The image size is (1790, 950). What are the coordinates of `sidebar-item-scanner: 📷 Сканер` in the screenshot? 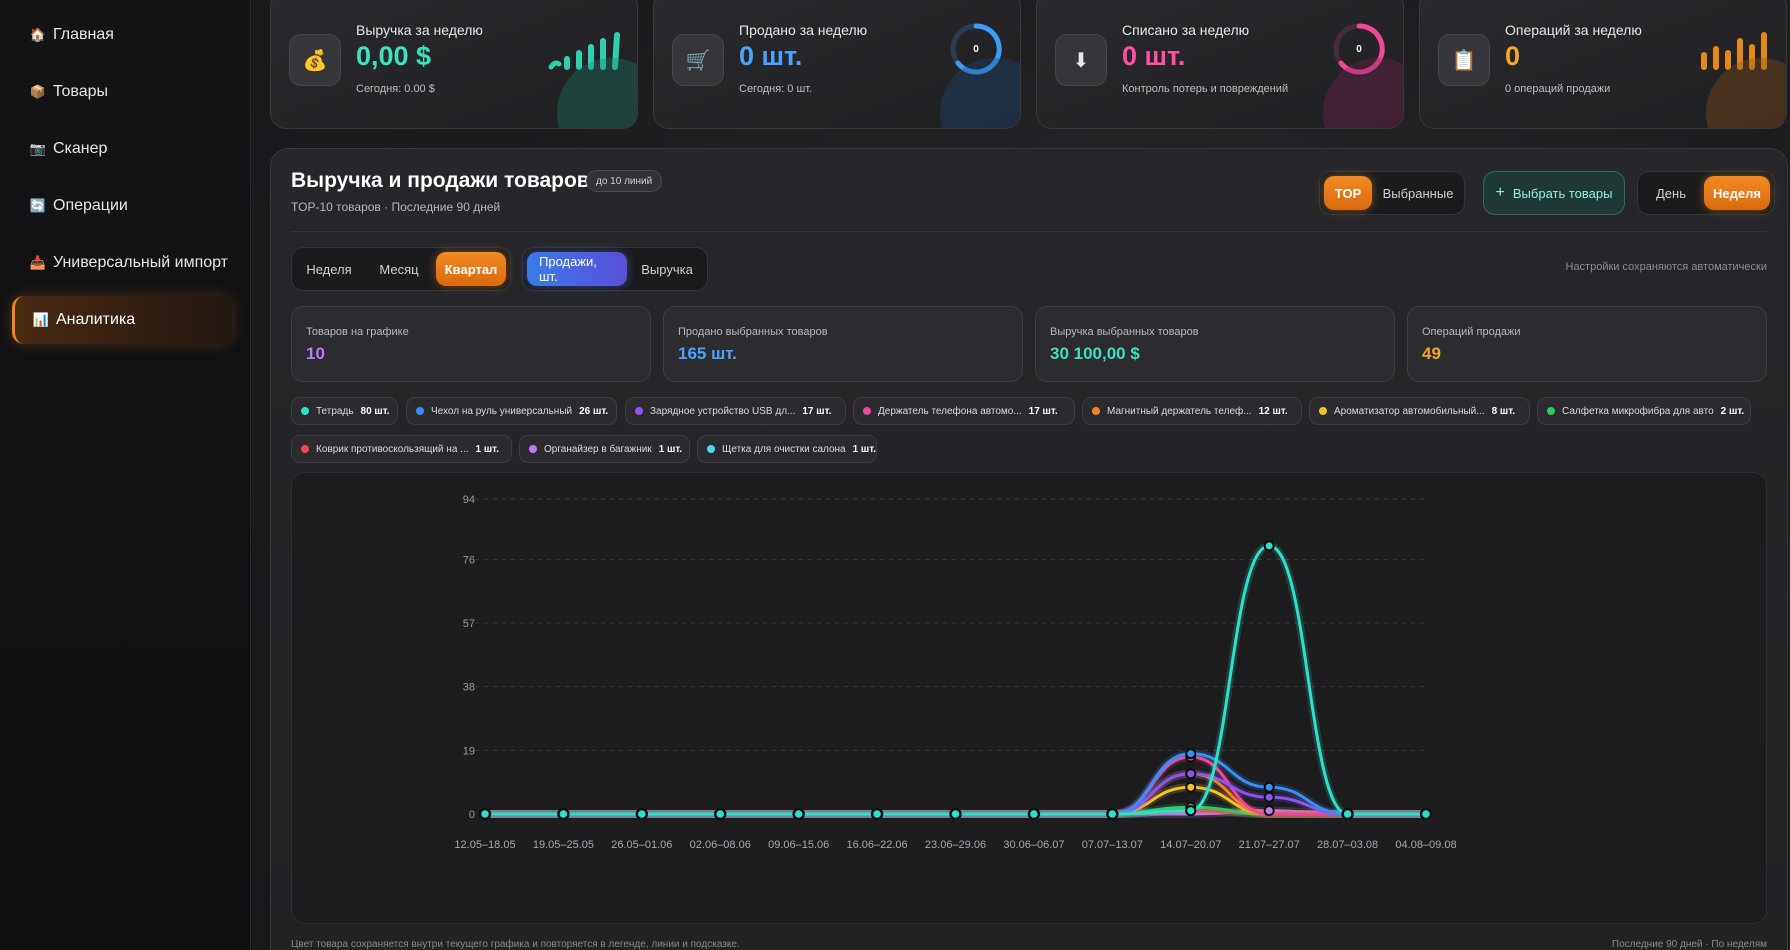 It's located at (122, 149).